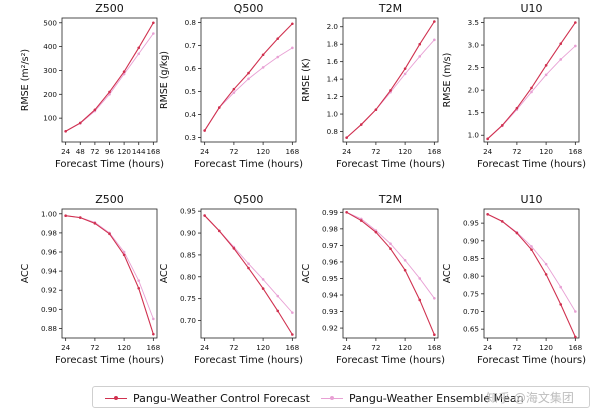 The height and width of the screenshot is (417, 594). I want to click on chart-8-y-tick-label: 0.95, so click(471, 223).